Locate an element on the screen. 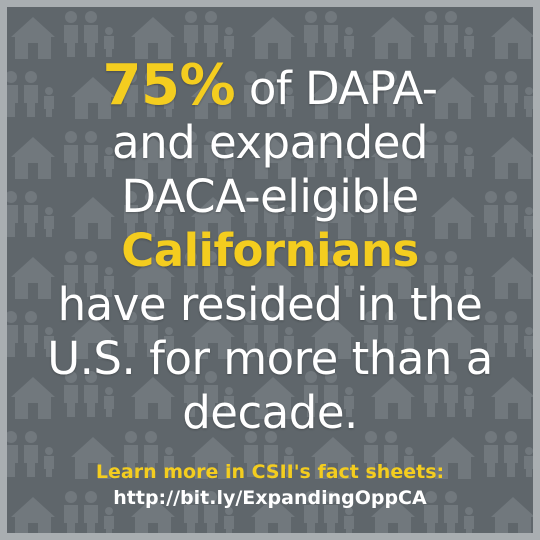  headline-line-3: DACA-eligible is located at coordinates (270, 196).